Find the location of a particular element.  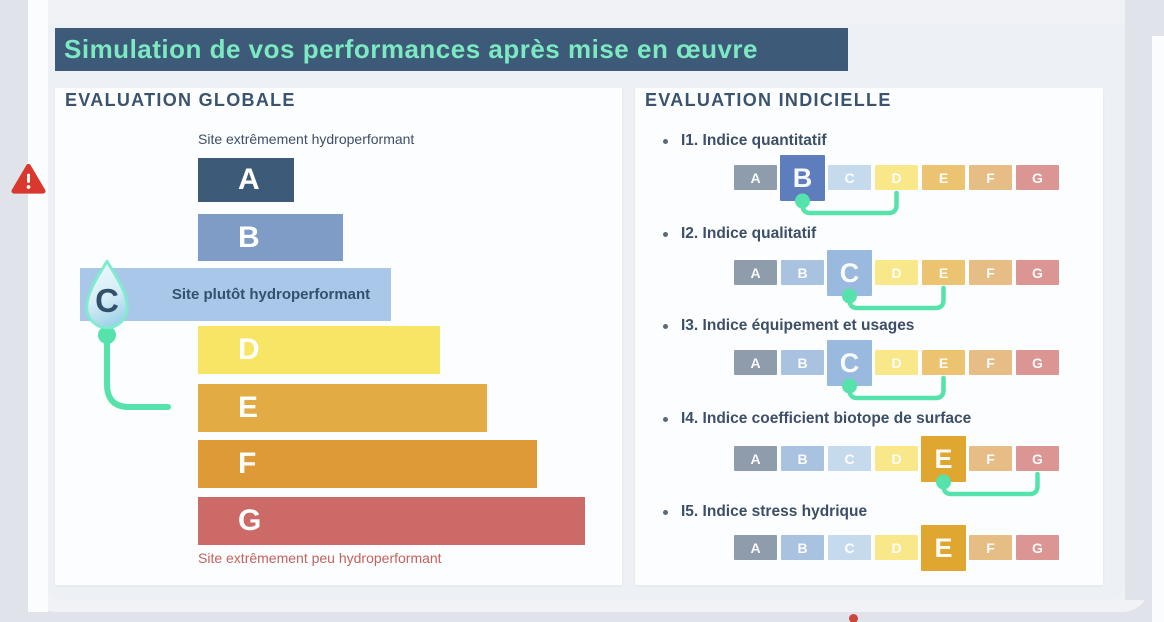

grade-cell-I1-B: B is located at coordinates (802, 178).